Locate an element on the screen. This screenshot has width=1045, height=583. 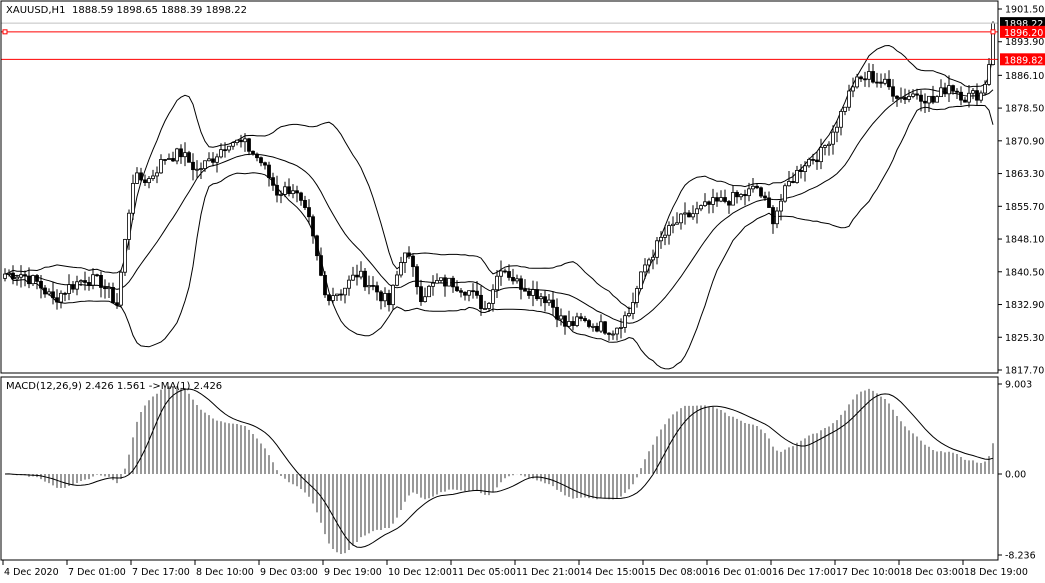
time-tick-label: 16 Dec 01:00 is located at coordinates (740, 572).